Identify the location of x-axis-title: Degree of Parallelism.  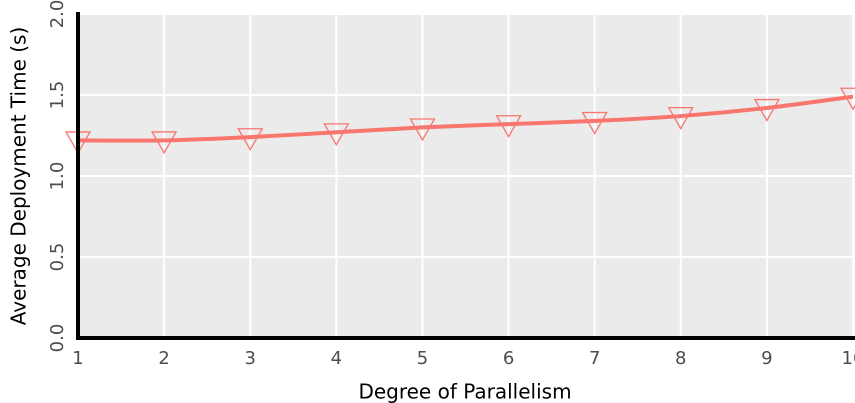
(464, 391).